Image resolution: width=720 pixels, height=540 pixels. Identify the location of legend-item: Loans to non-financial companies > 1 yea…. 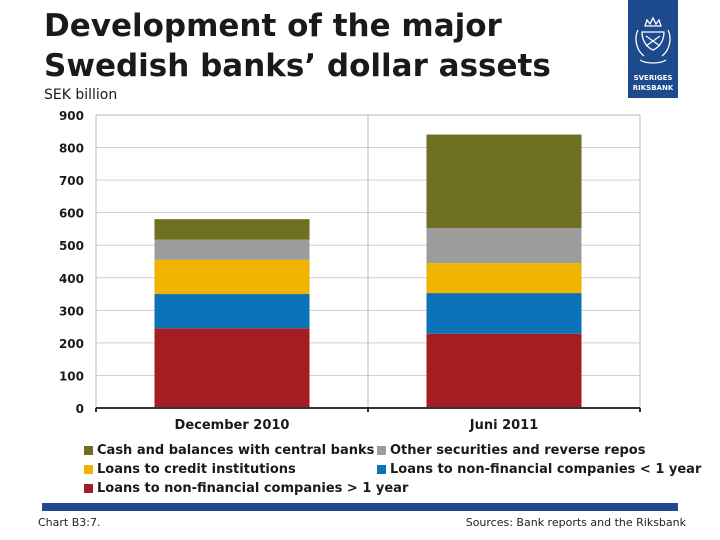
(246, 488).